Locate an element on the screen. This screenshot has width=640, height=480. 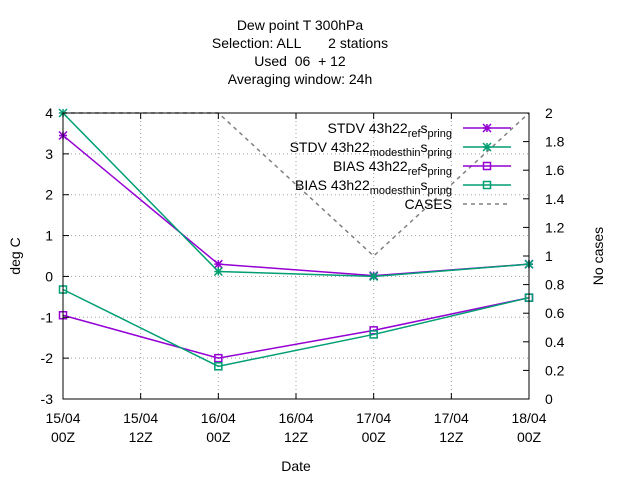
y-tick-label: -2 is located at coordinates (47, 358).